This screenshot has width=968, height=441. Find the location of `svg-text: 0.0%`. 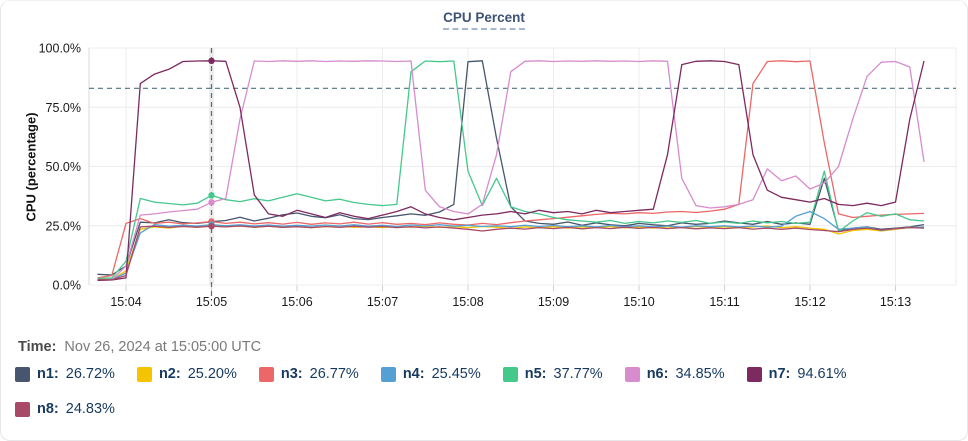

svg-text: 0.0% is located at coordinates (67, 286).